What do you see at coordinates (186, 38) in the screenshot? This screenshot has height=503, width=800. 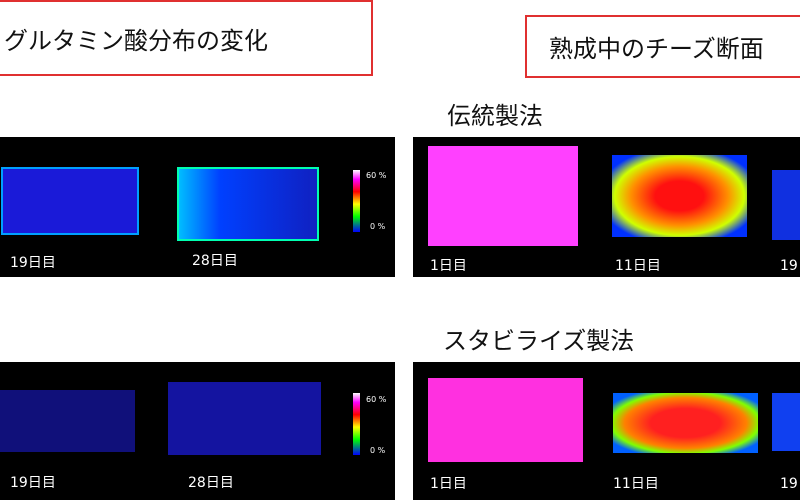 I see `left-title: グルタミン酸分布の変化` at bounding box center [186, 38].